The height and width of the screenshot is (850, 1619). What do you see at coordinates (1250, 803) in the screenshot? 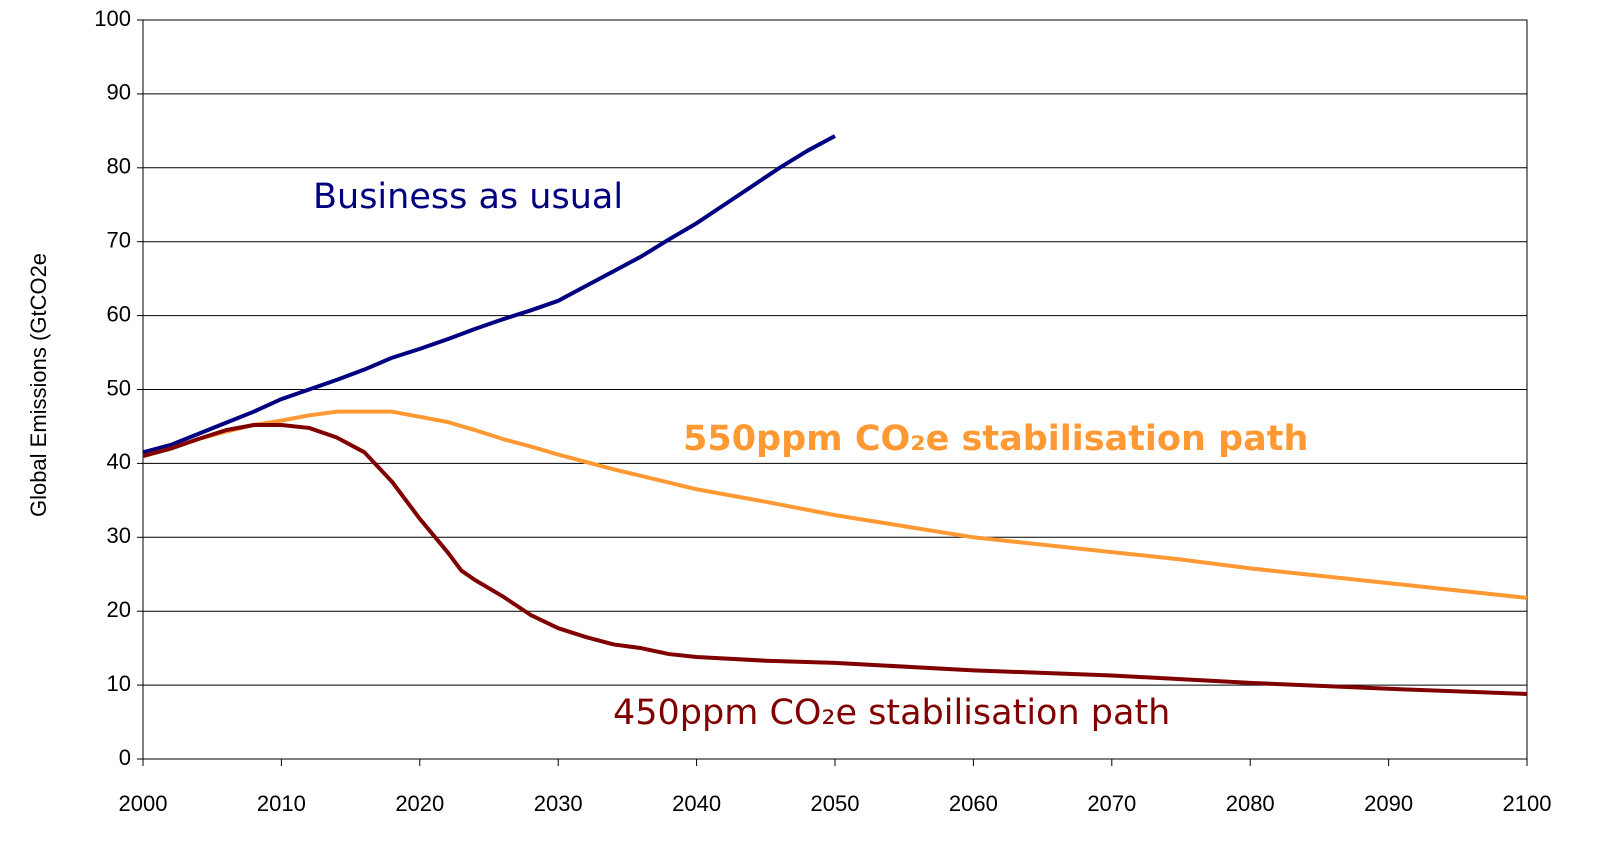
I see `x-tick-label: 2080` at bounding box center [1250, 803].